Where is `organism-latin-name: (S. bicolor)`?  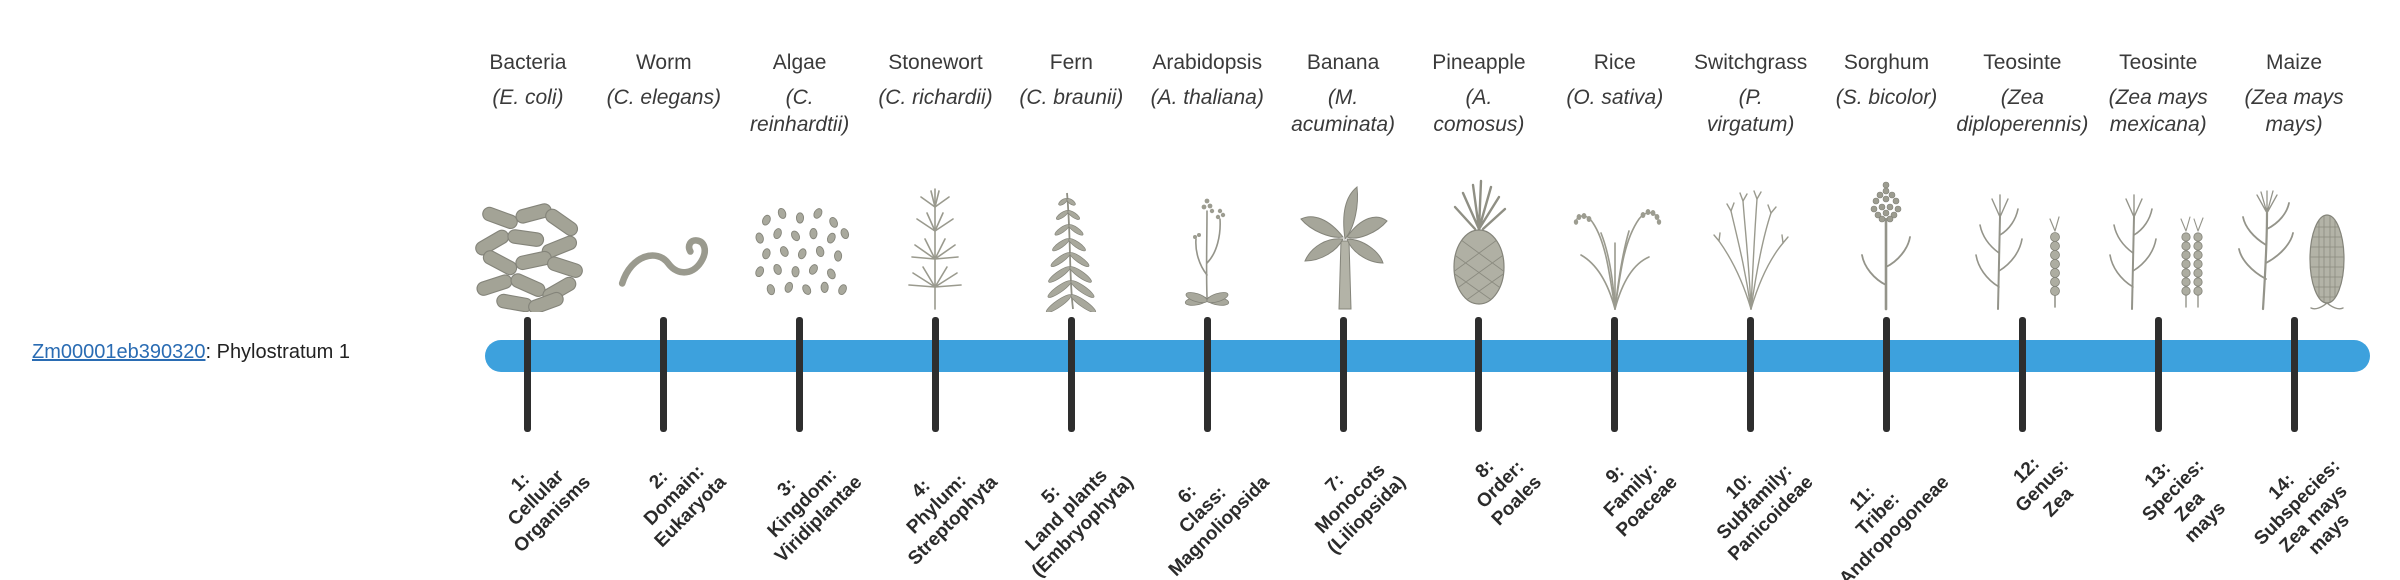
organism-latin-name: (S. bicolor) is located at coordinates (1886, 97).